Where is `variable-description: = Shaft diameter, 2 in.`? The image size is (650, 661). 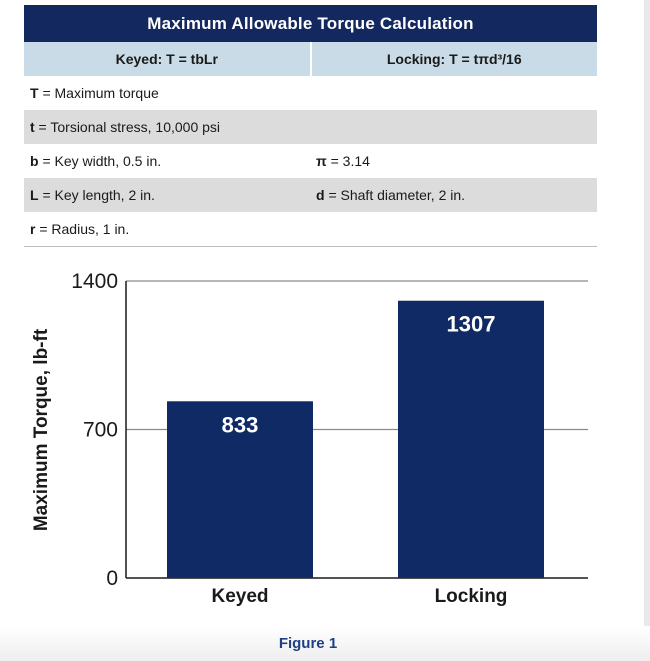 variable-description: = Shaft diameter, 2 in. is located at coordinates (395, 195).